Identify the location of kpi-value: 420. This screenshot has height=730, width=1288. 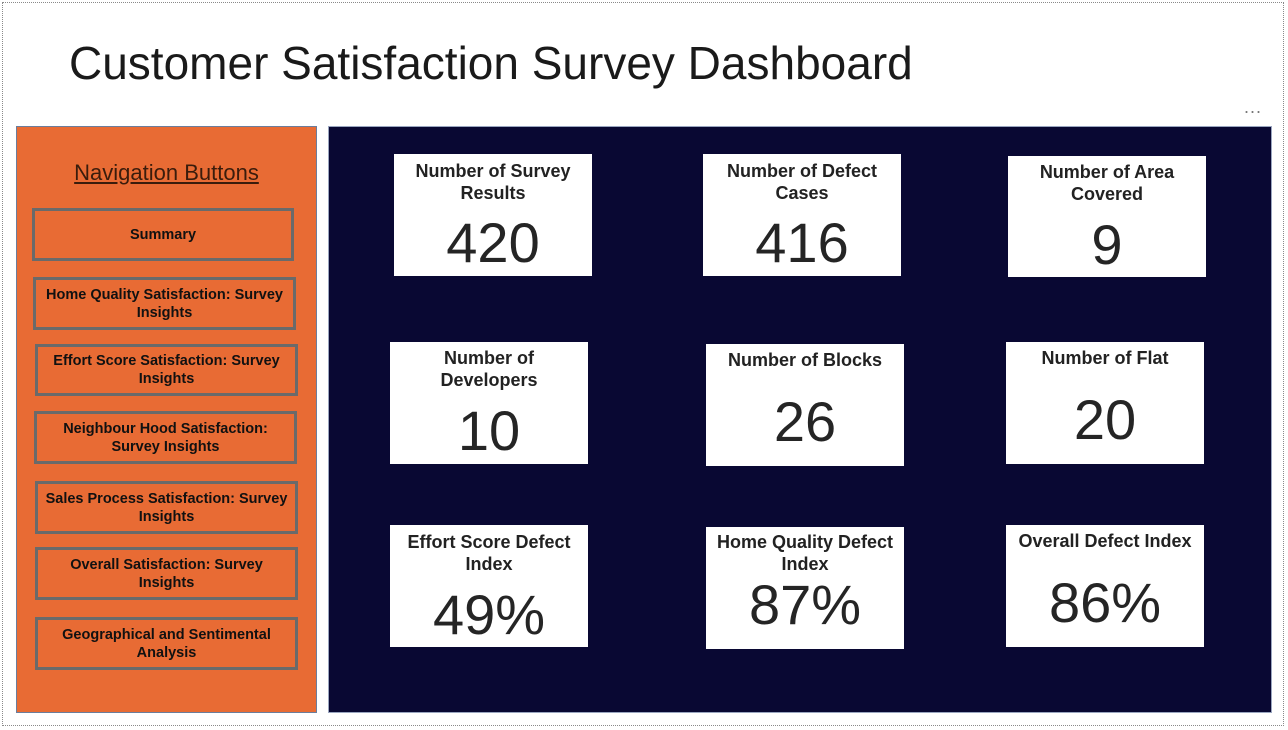
(493, 242).